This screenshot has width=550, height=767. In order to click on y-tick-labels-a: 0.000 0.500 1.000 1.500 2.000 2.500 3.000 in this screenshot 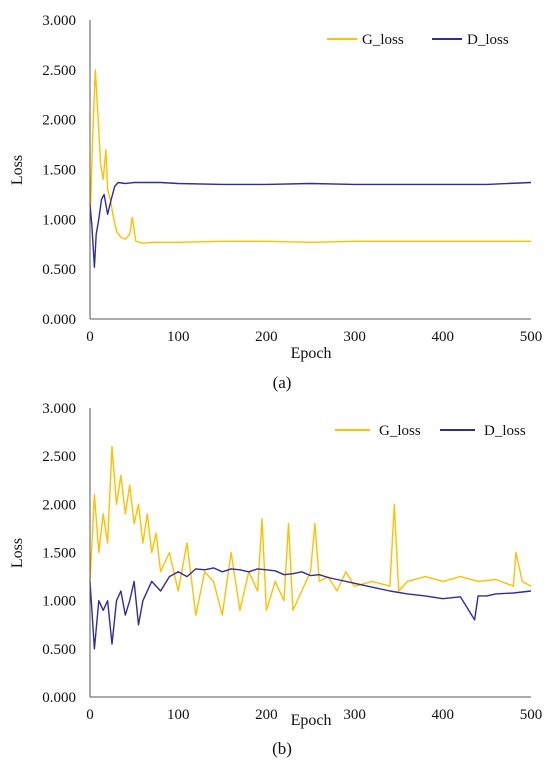, I will do `click(59, 170)`.